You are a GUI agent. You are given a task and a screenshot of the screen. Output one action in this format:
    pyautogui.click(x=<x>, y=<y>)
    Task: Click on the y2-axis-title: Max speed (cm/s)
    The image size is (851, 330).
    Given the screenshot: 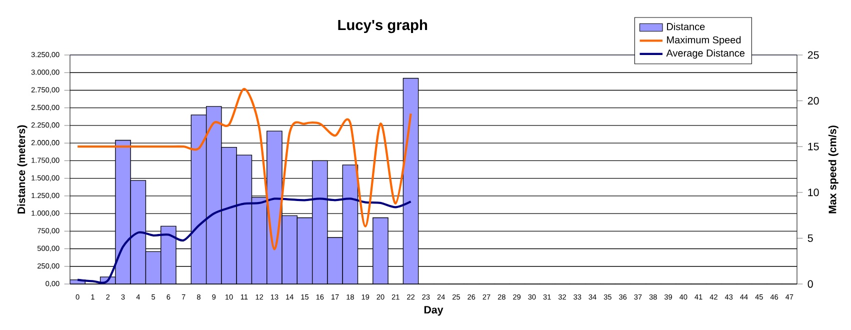 What is the action you would take?
    pyautogui.click(x=833, y=170)
    